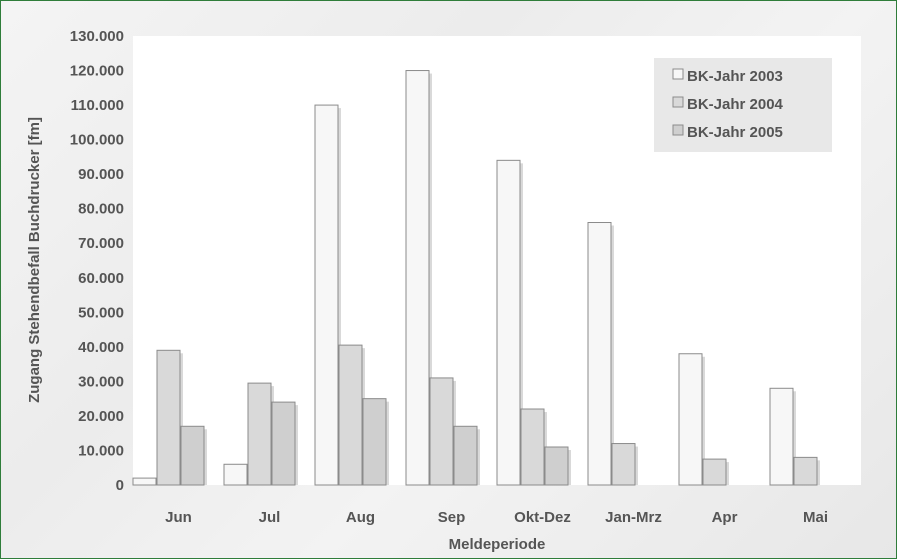 The height and width of the screenshot is (559, 897). What do you see at coordinates (101, 381) in the screenshot?
I see `y-tick-label: 30.000` at bounding box center [101, 381].